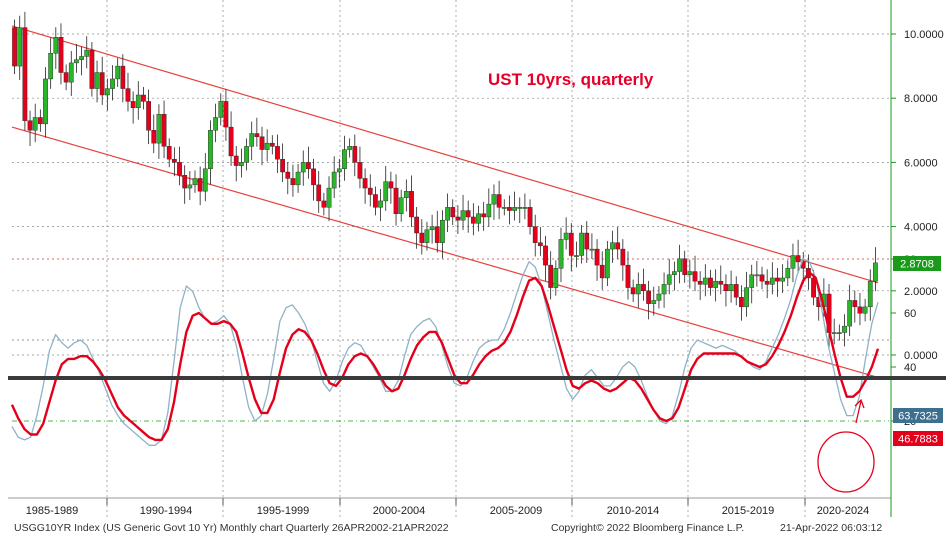 The image size is (948, 537). What do you see at coordinates (477, 378) in the screenshot?
I see `panel-separator` at bounding box center [477, 378].